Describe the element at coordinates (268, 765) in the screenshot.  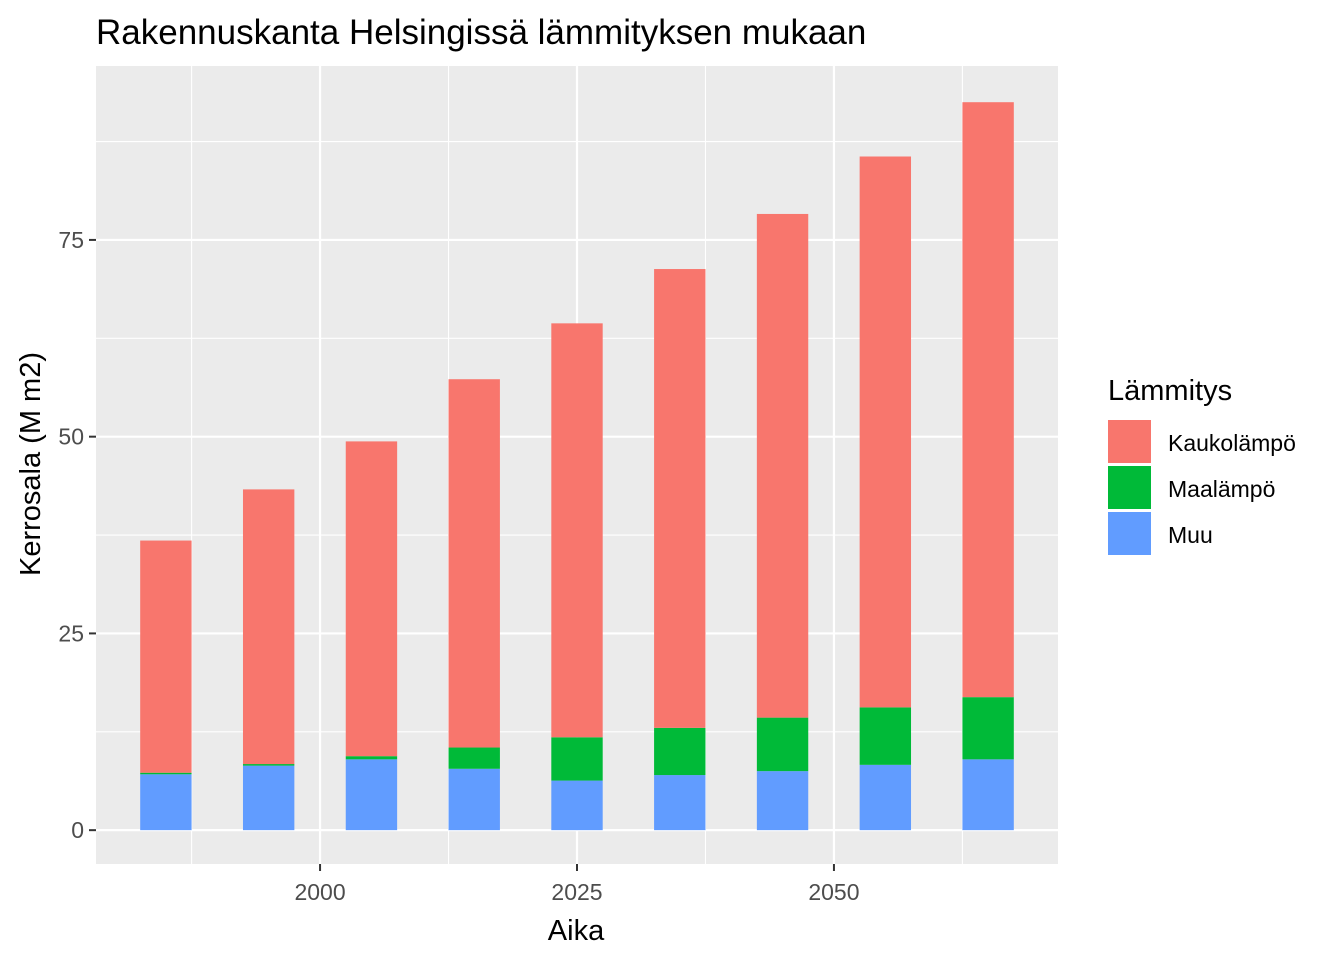
I see `bar-maalampo-1995` at that location.